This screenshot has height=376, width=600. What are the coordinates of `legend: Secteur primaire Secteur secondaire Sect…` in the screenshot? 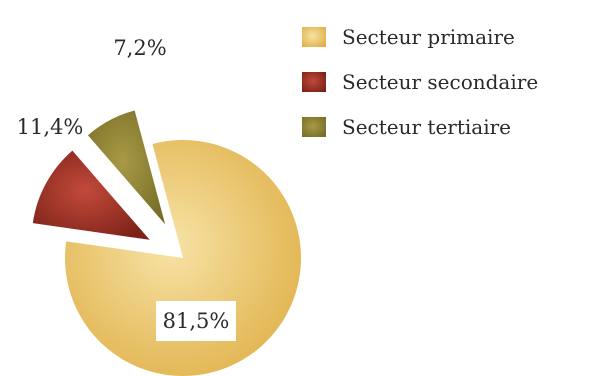 It's located at (420, 82).